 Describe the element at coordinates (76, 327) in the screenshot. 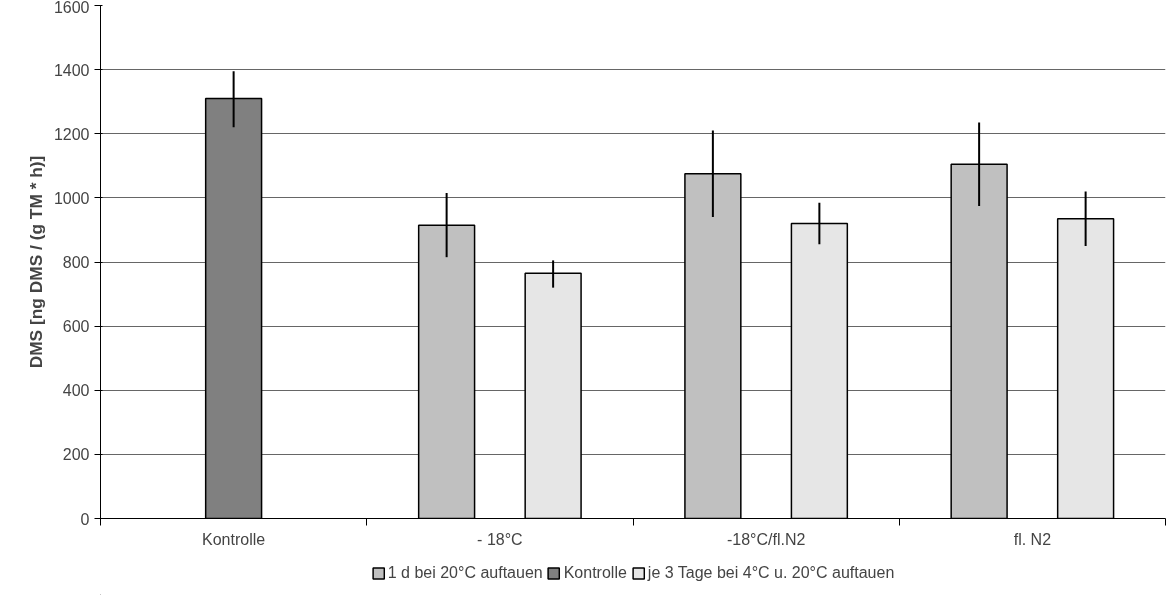

I see `y-tick-label: 600` at that location.